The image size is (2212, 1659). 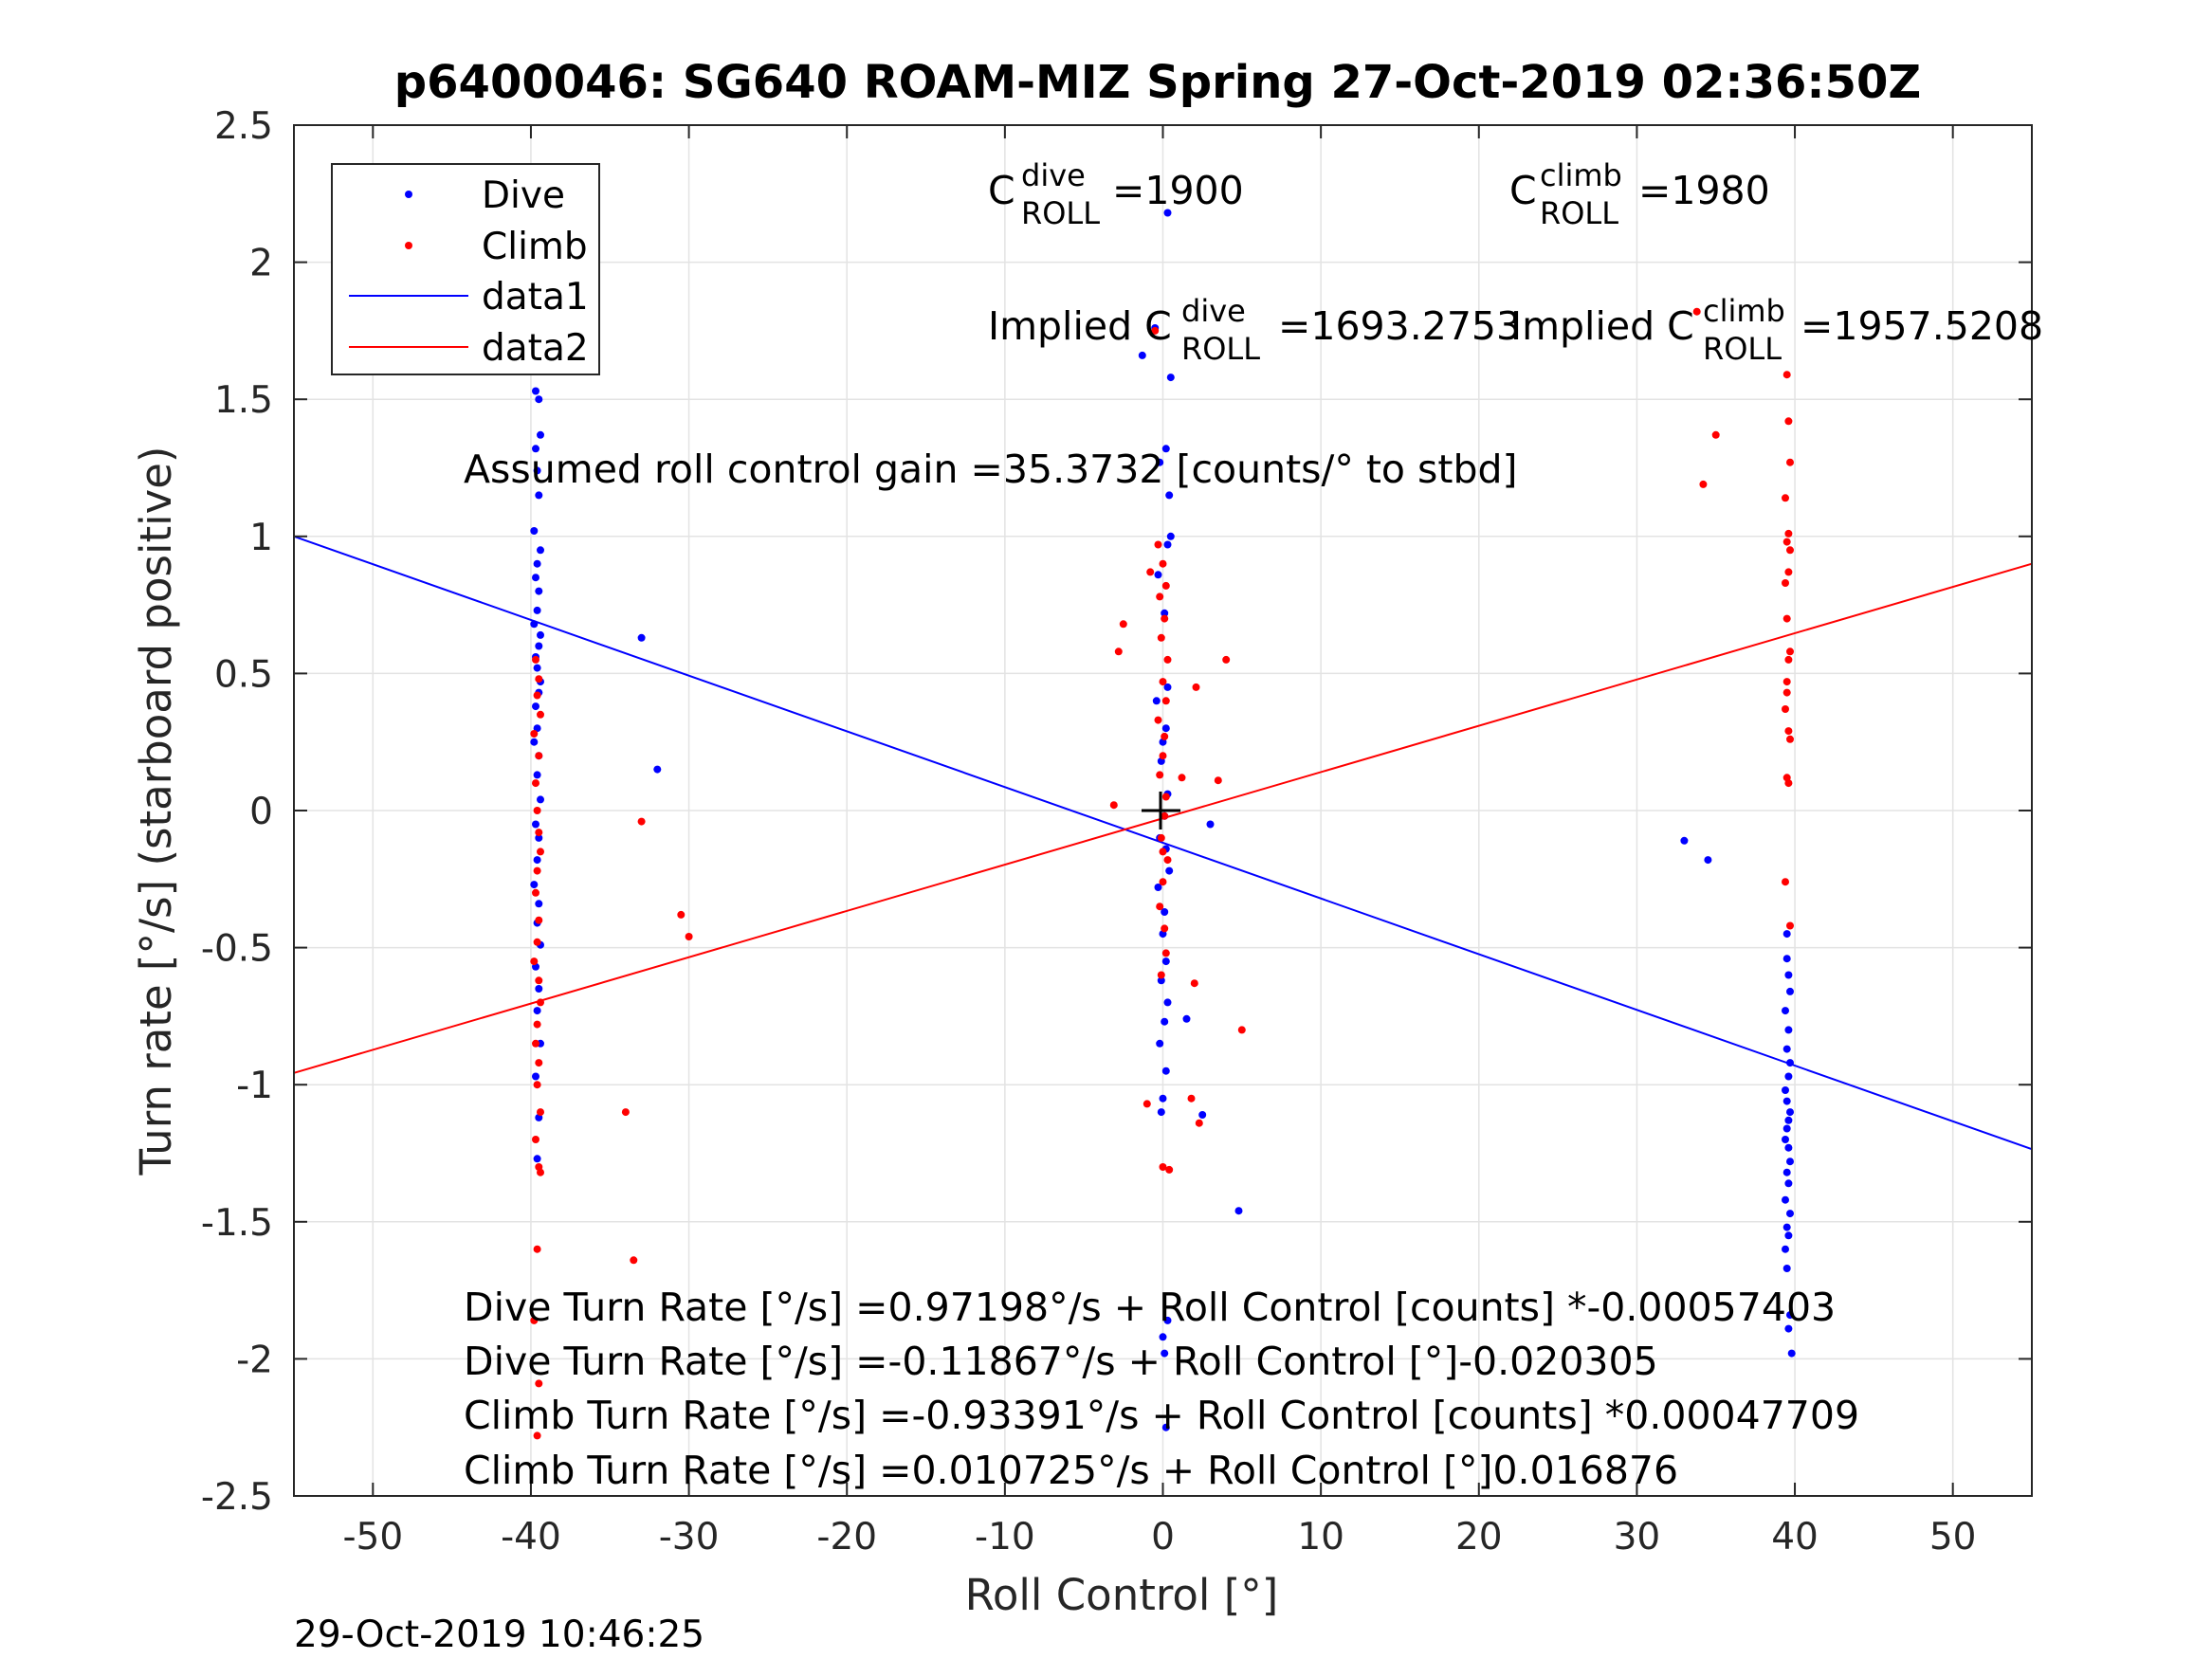 What do you see at coordinates (254, 1360) in the screenshot?
I see `y-tick-label: -2` at bounding box center [254, 1360].